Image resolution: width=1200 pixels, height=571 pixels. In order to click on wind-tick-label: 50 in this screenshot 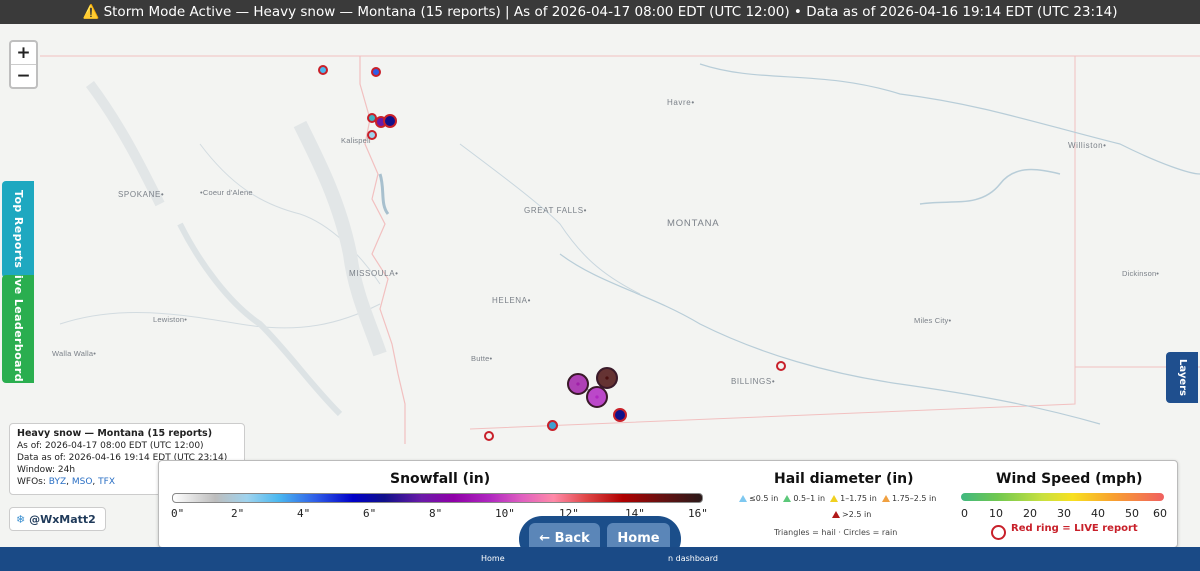, I will do `click(1132, 513)`.